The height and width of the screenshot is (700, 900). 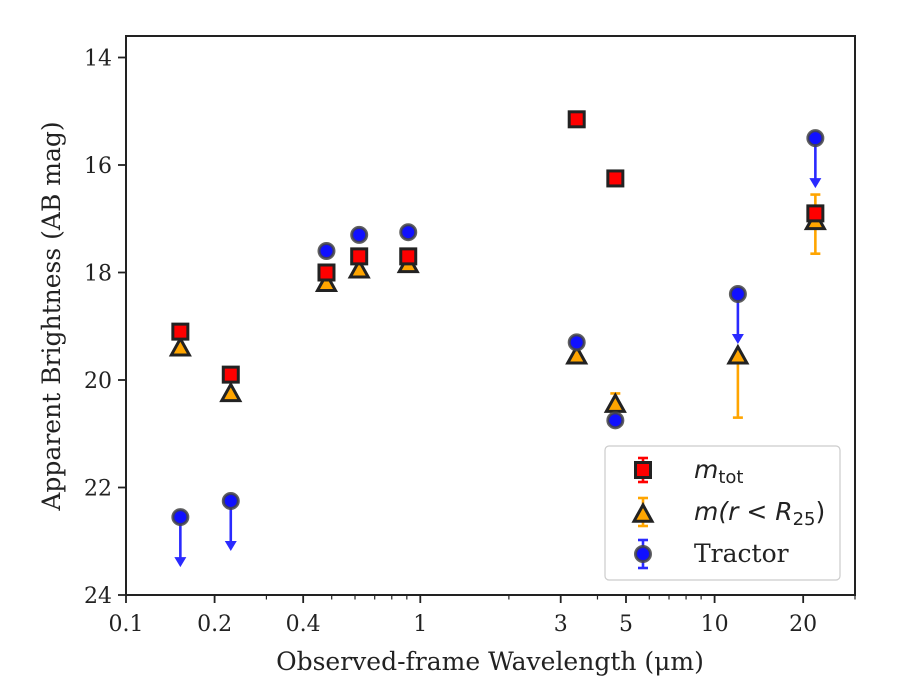 I want to click on y-tick-label: 24, so click(x=98, y=596).